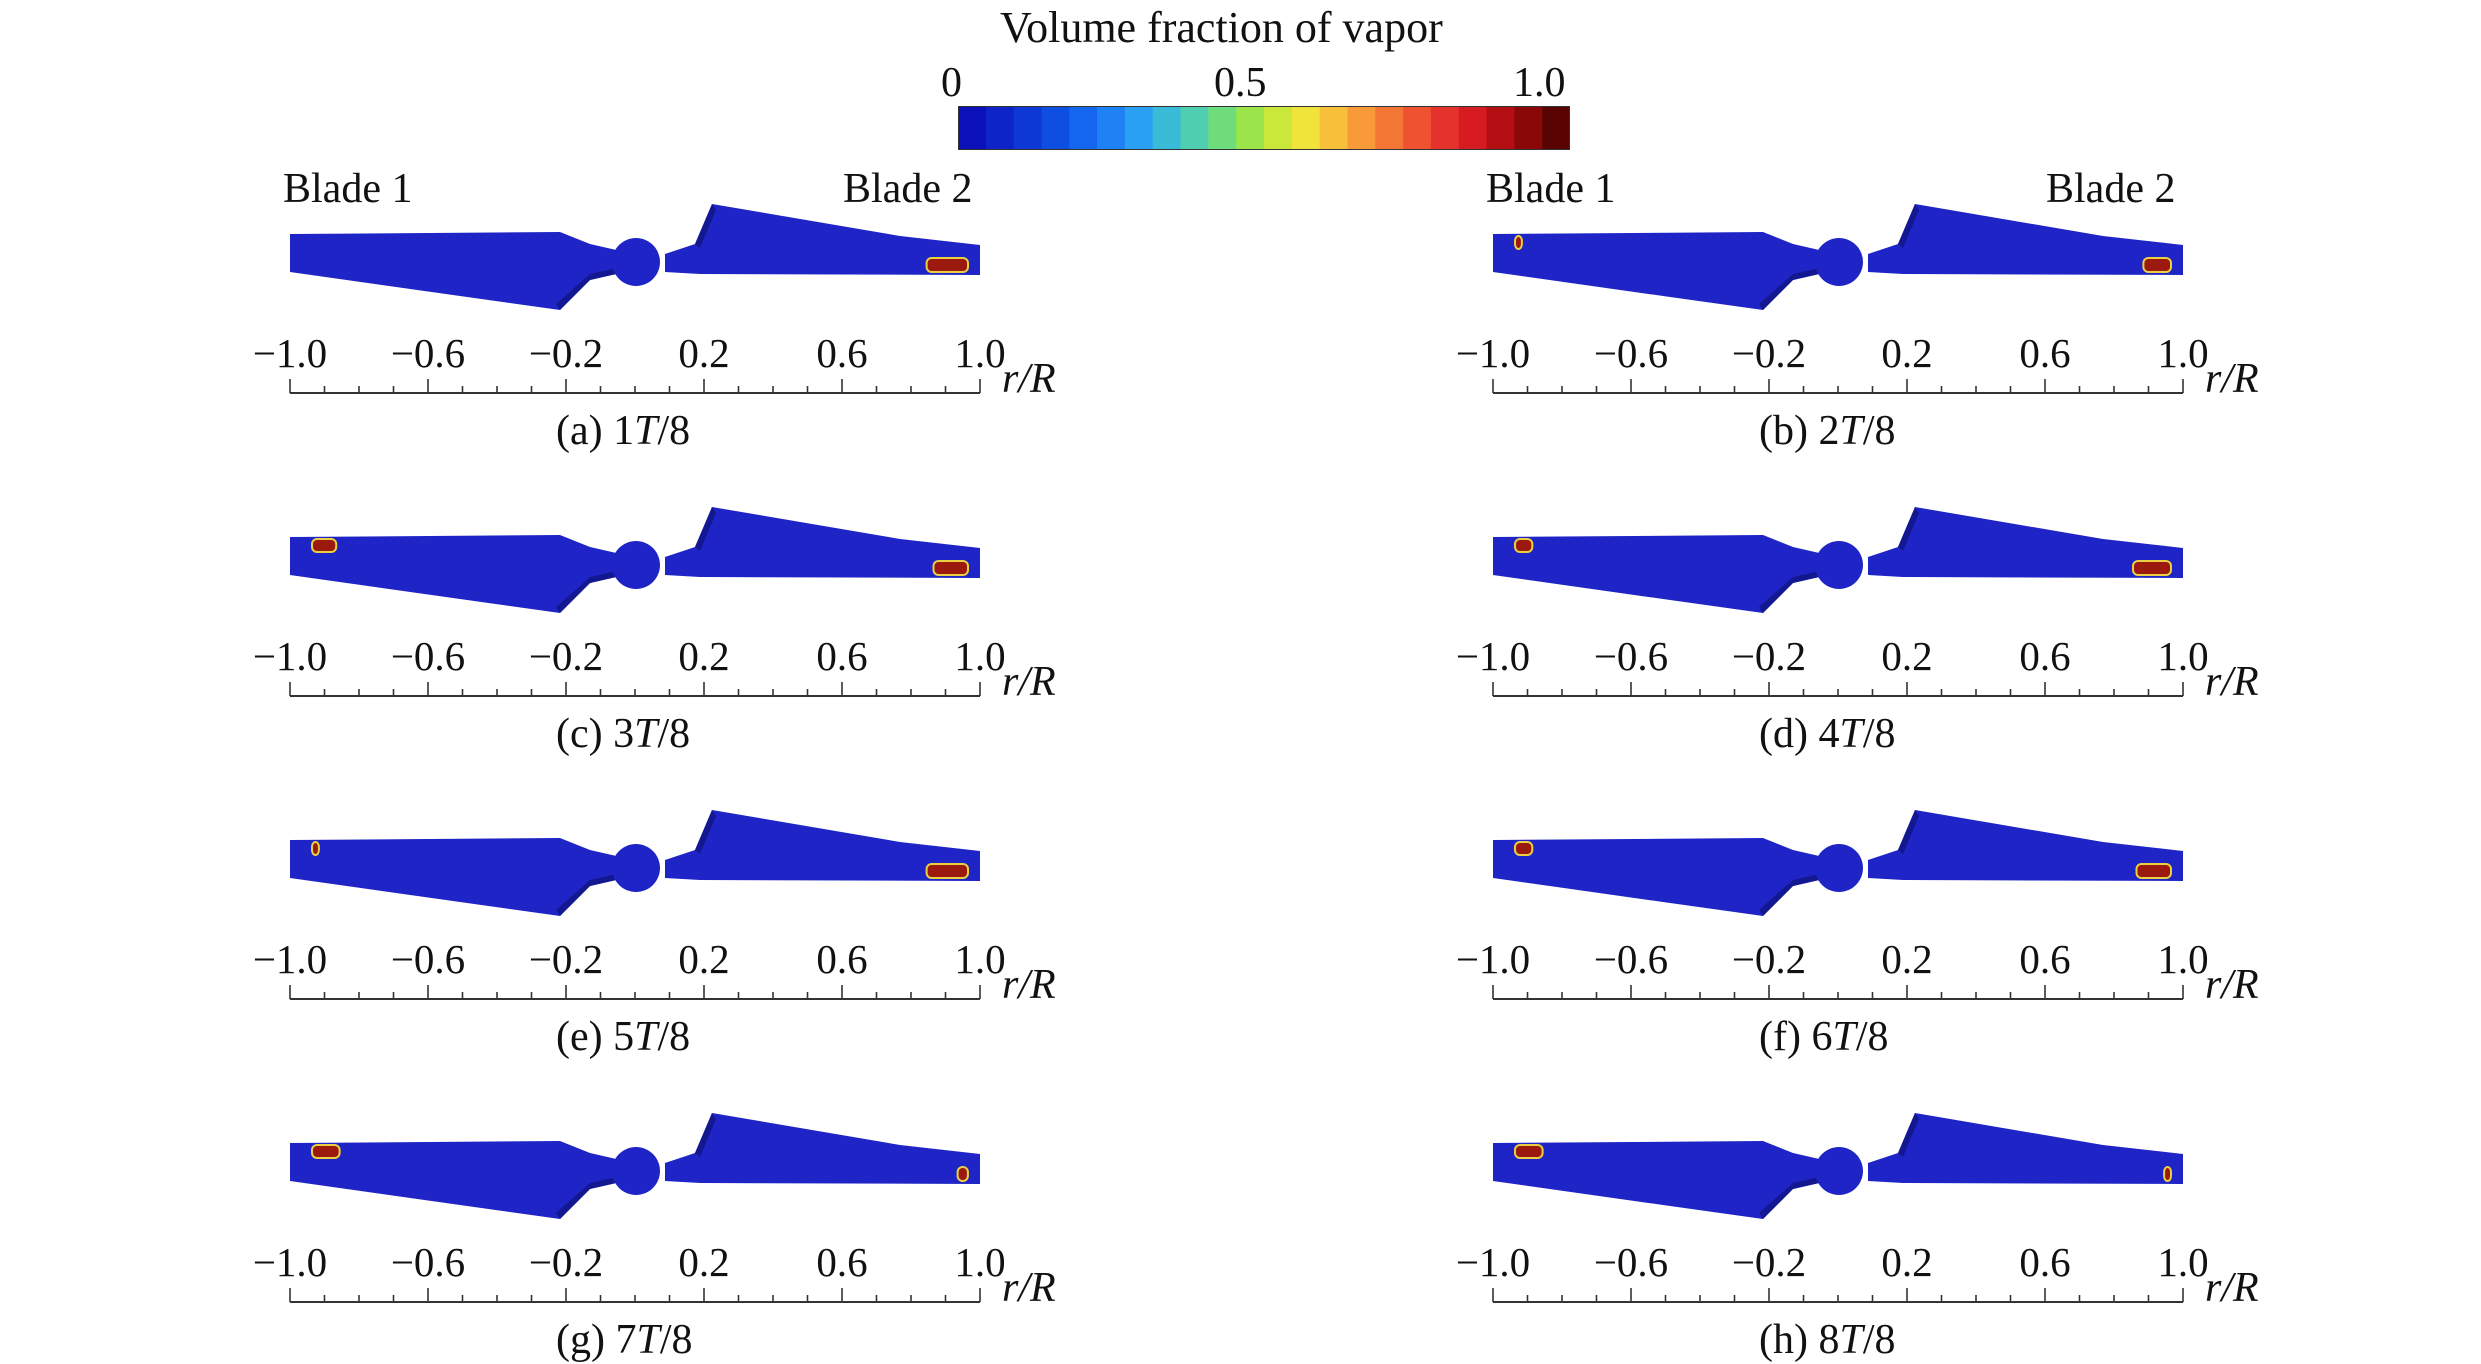 This screenshot has width=2481, height=1364. Describe the element at coordinates (1827, 431) in the screenshot. I see `panel-caption: (b) 2T/8` at that location.